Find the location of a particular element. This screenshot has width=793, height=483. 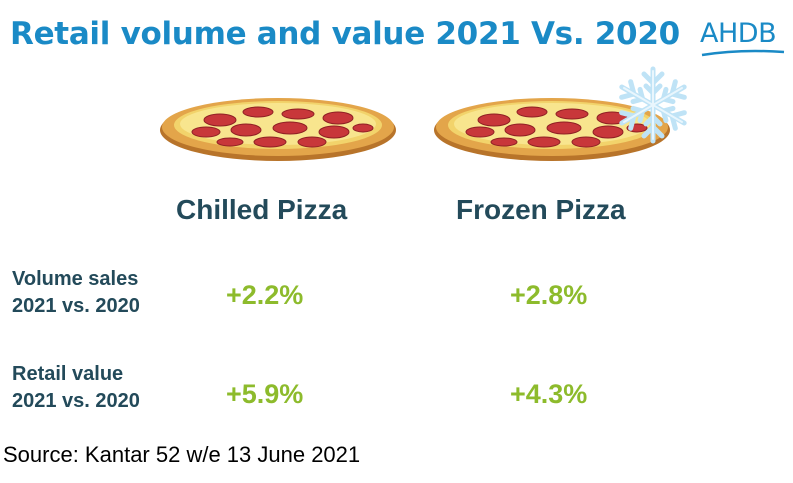

chilled-pizza-icon is located at coordinates (278, 127).